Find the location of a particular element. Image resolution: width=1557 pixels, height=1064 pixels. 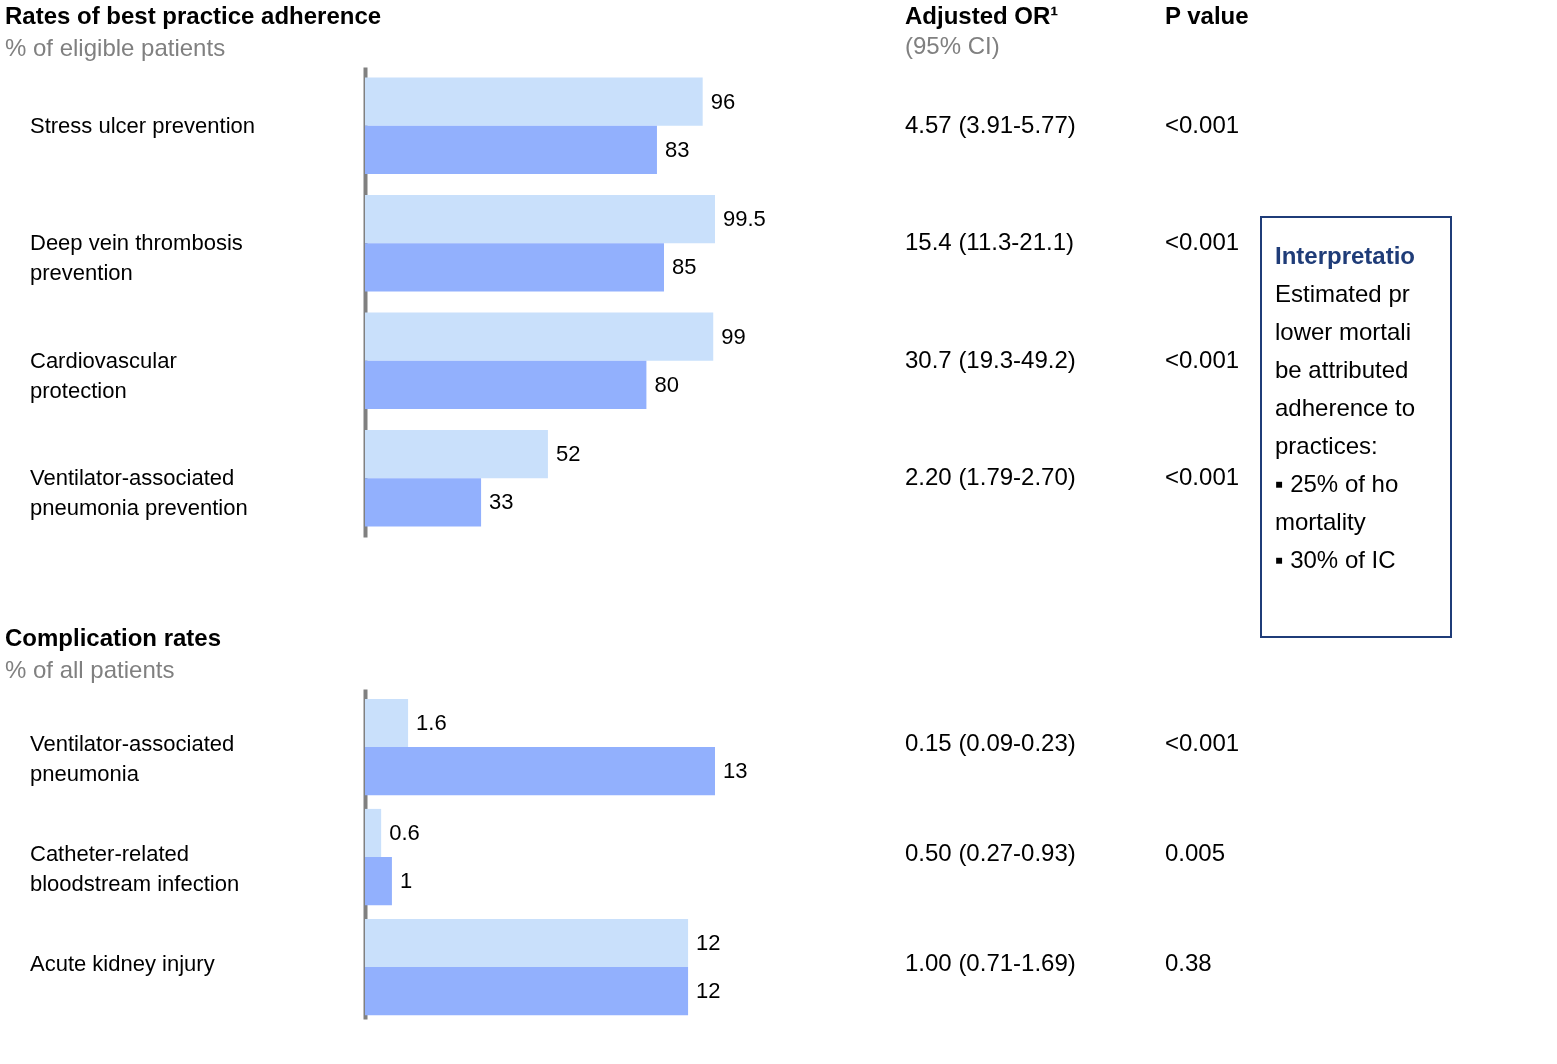

data-label: 96 is located at coordinates (723, 101).